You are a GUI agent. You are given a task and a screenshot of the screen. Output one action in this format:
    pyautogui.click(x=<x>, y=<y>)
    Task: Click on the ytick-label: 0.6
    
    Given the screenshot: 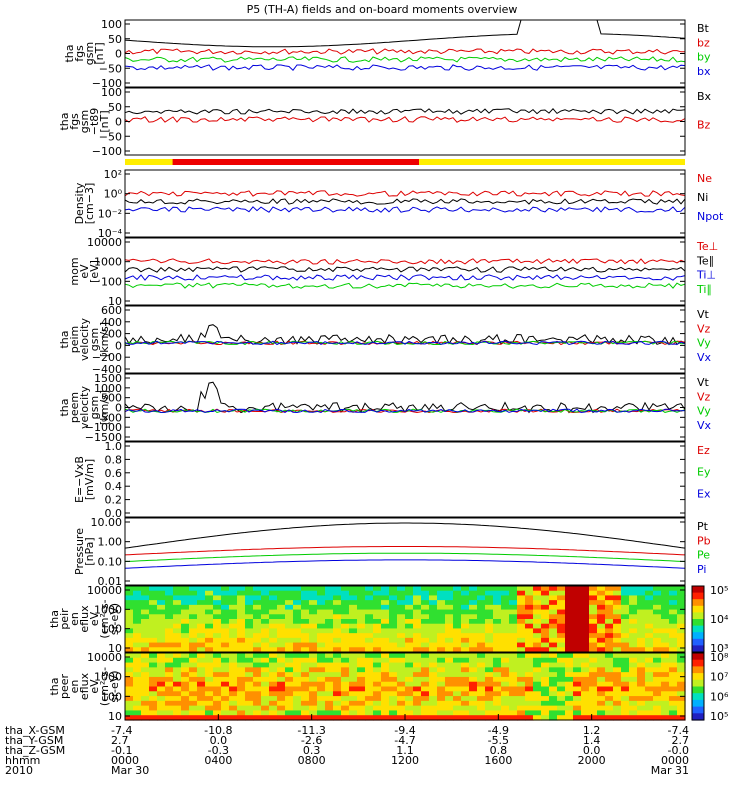 What is the action you would take?
    pyautogui.click(x=114, y=473)
    